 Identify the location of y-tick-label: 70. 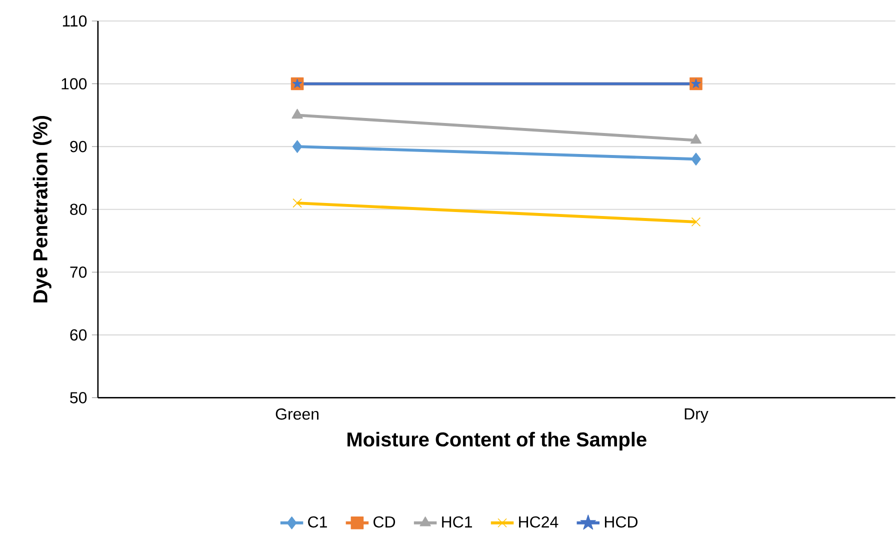
(78, 272).